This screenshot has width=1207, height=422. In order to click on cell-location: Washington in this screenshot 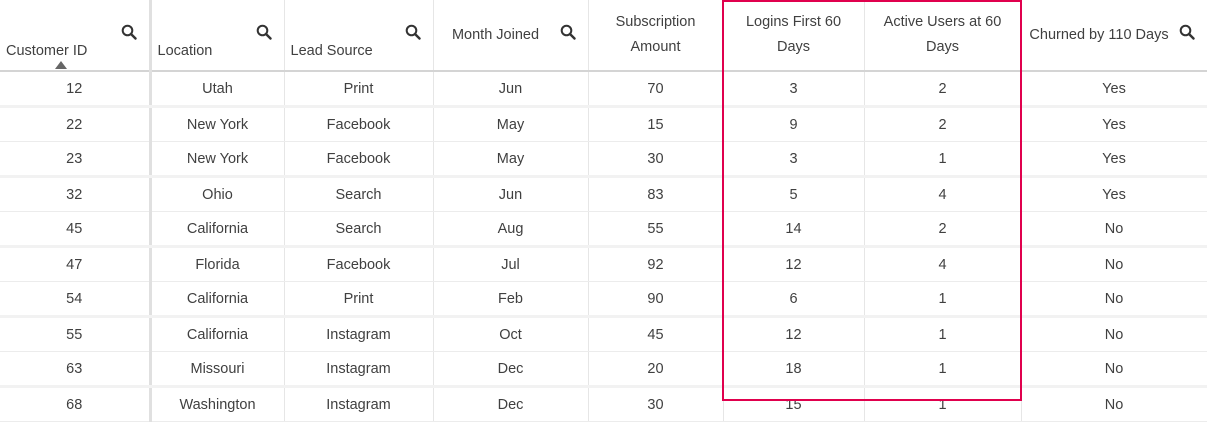, I will do `click(217, 404)`.